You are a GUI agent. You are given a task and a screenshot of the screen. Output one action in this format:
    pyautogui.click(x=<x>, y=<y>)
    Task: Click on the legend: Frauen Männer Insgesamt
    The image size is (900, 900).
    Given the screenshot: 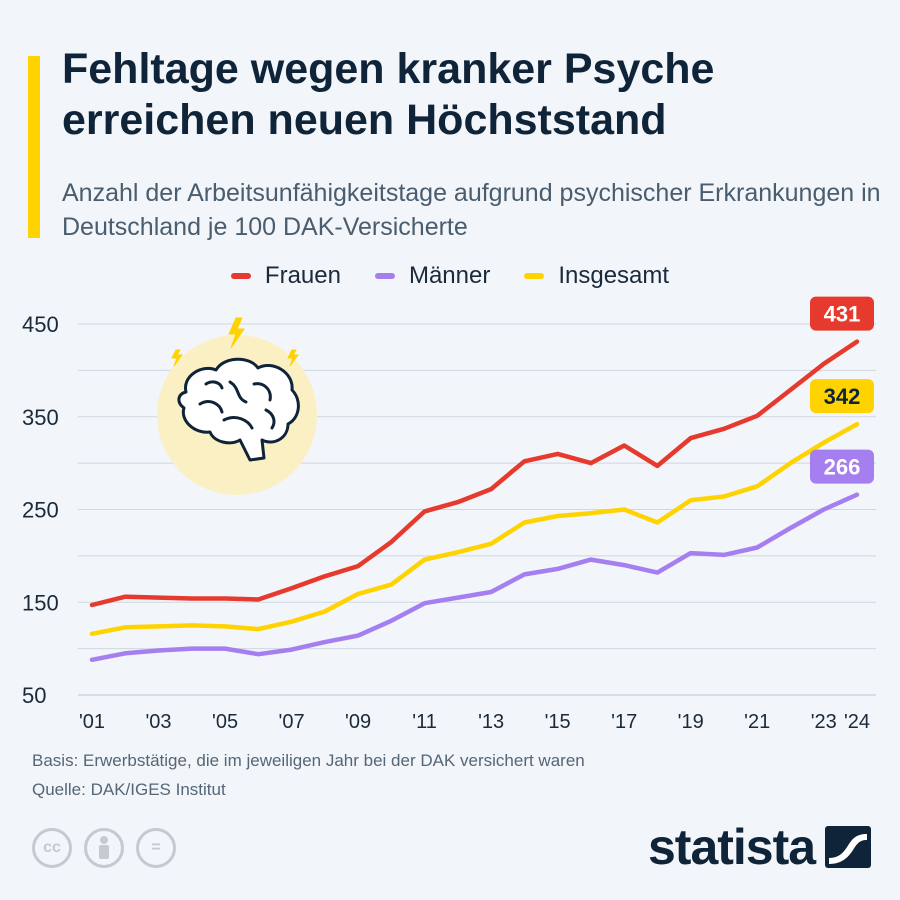 What is the action you would take?
    pyautogui.click(x=450, y=276)
    